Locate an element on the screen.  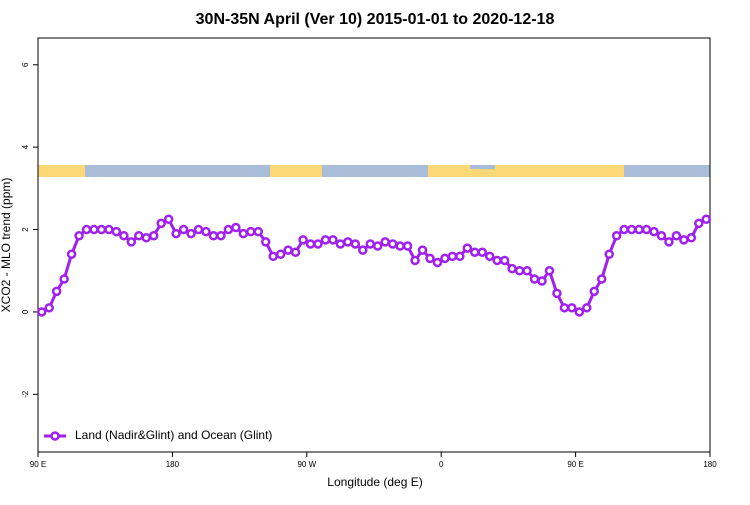
x-tick-label: 0 is located at coordinates (441, 464).